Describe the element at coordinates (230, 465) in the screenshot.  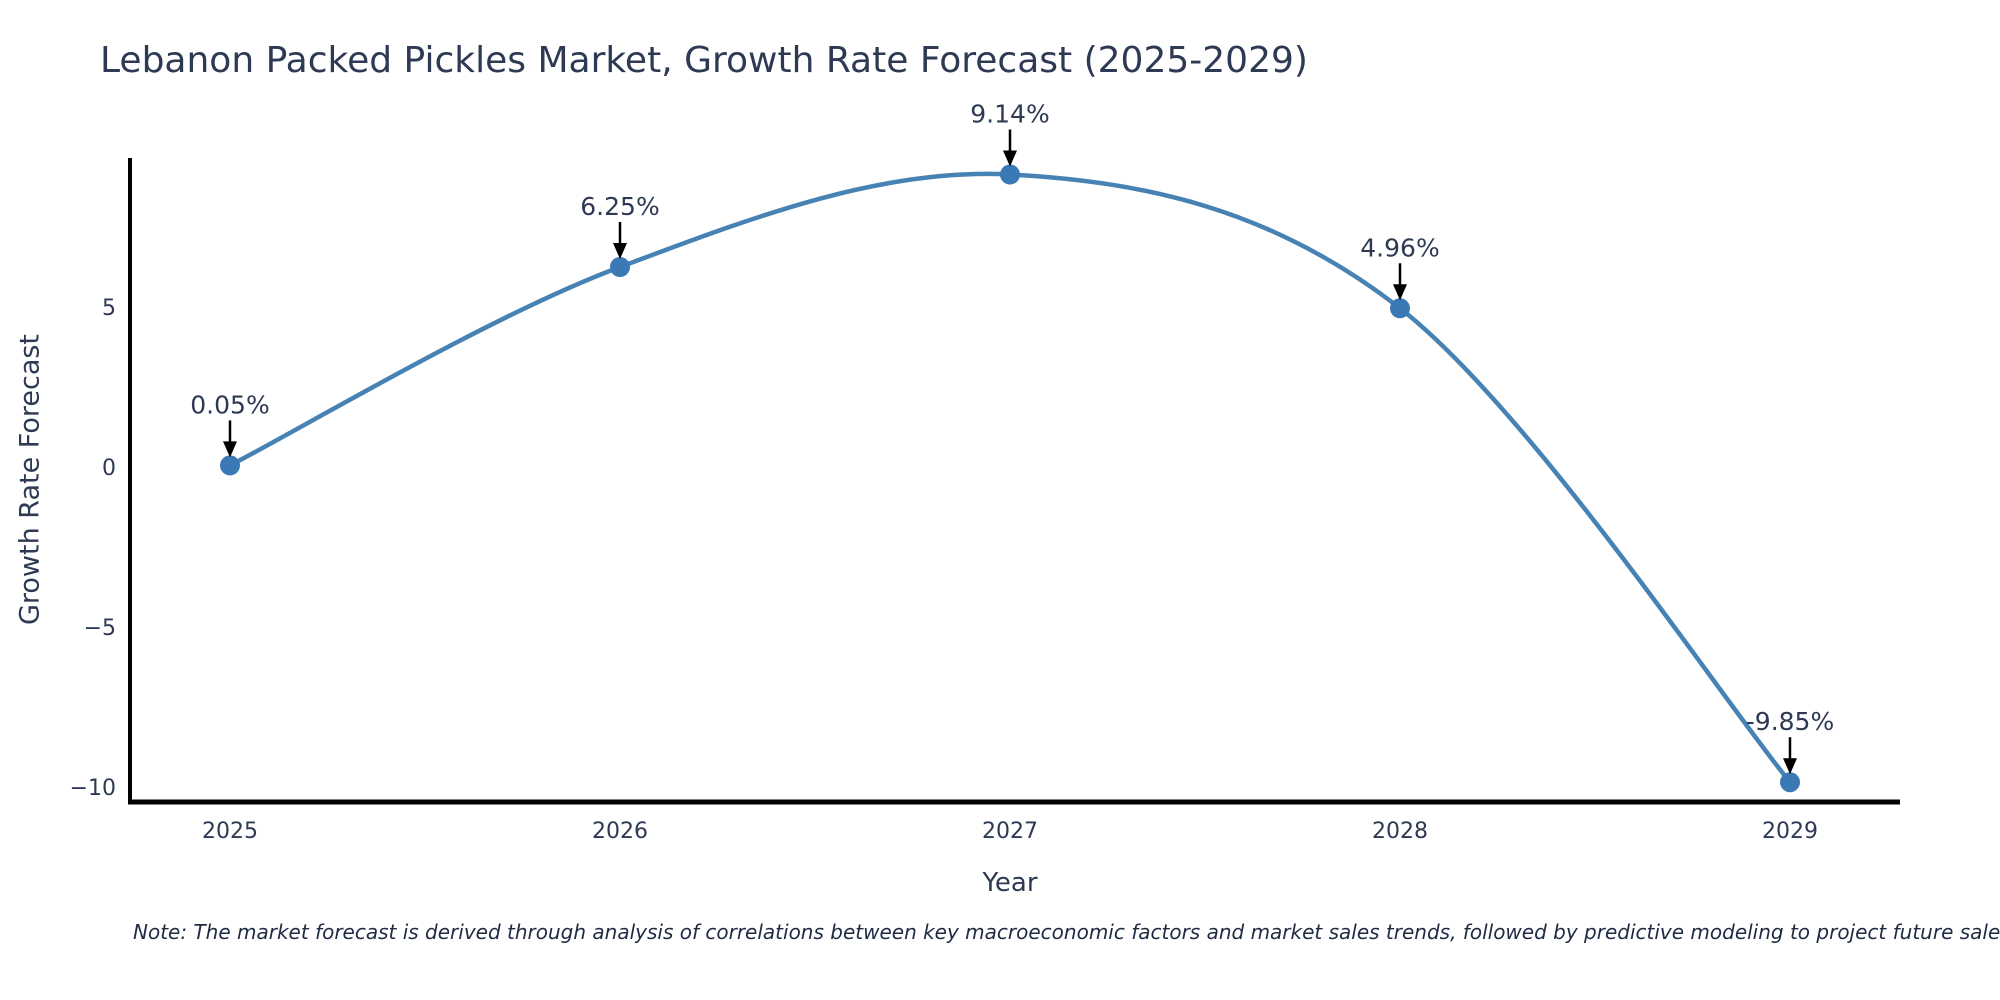
I see `data-point-2025` at that location.